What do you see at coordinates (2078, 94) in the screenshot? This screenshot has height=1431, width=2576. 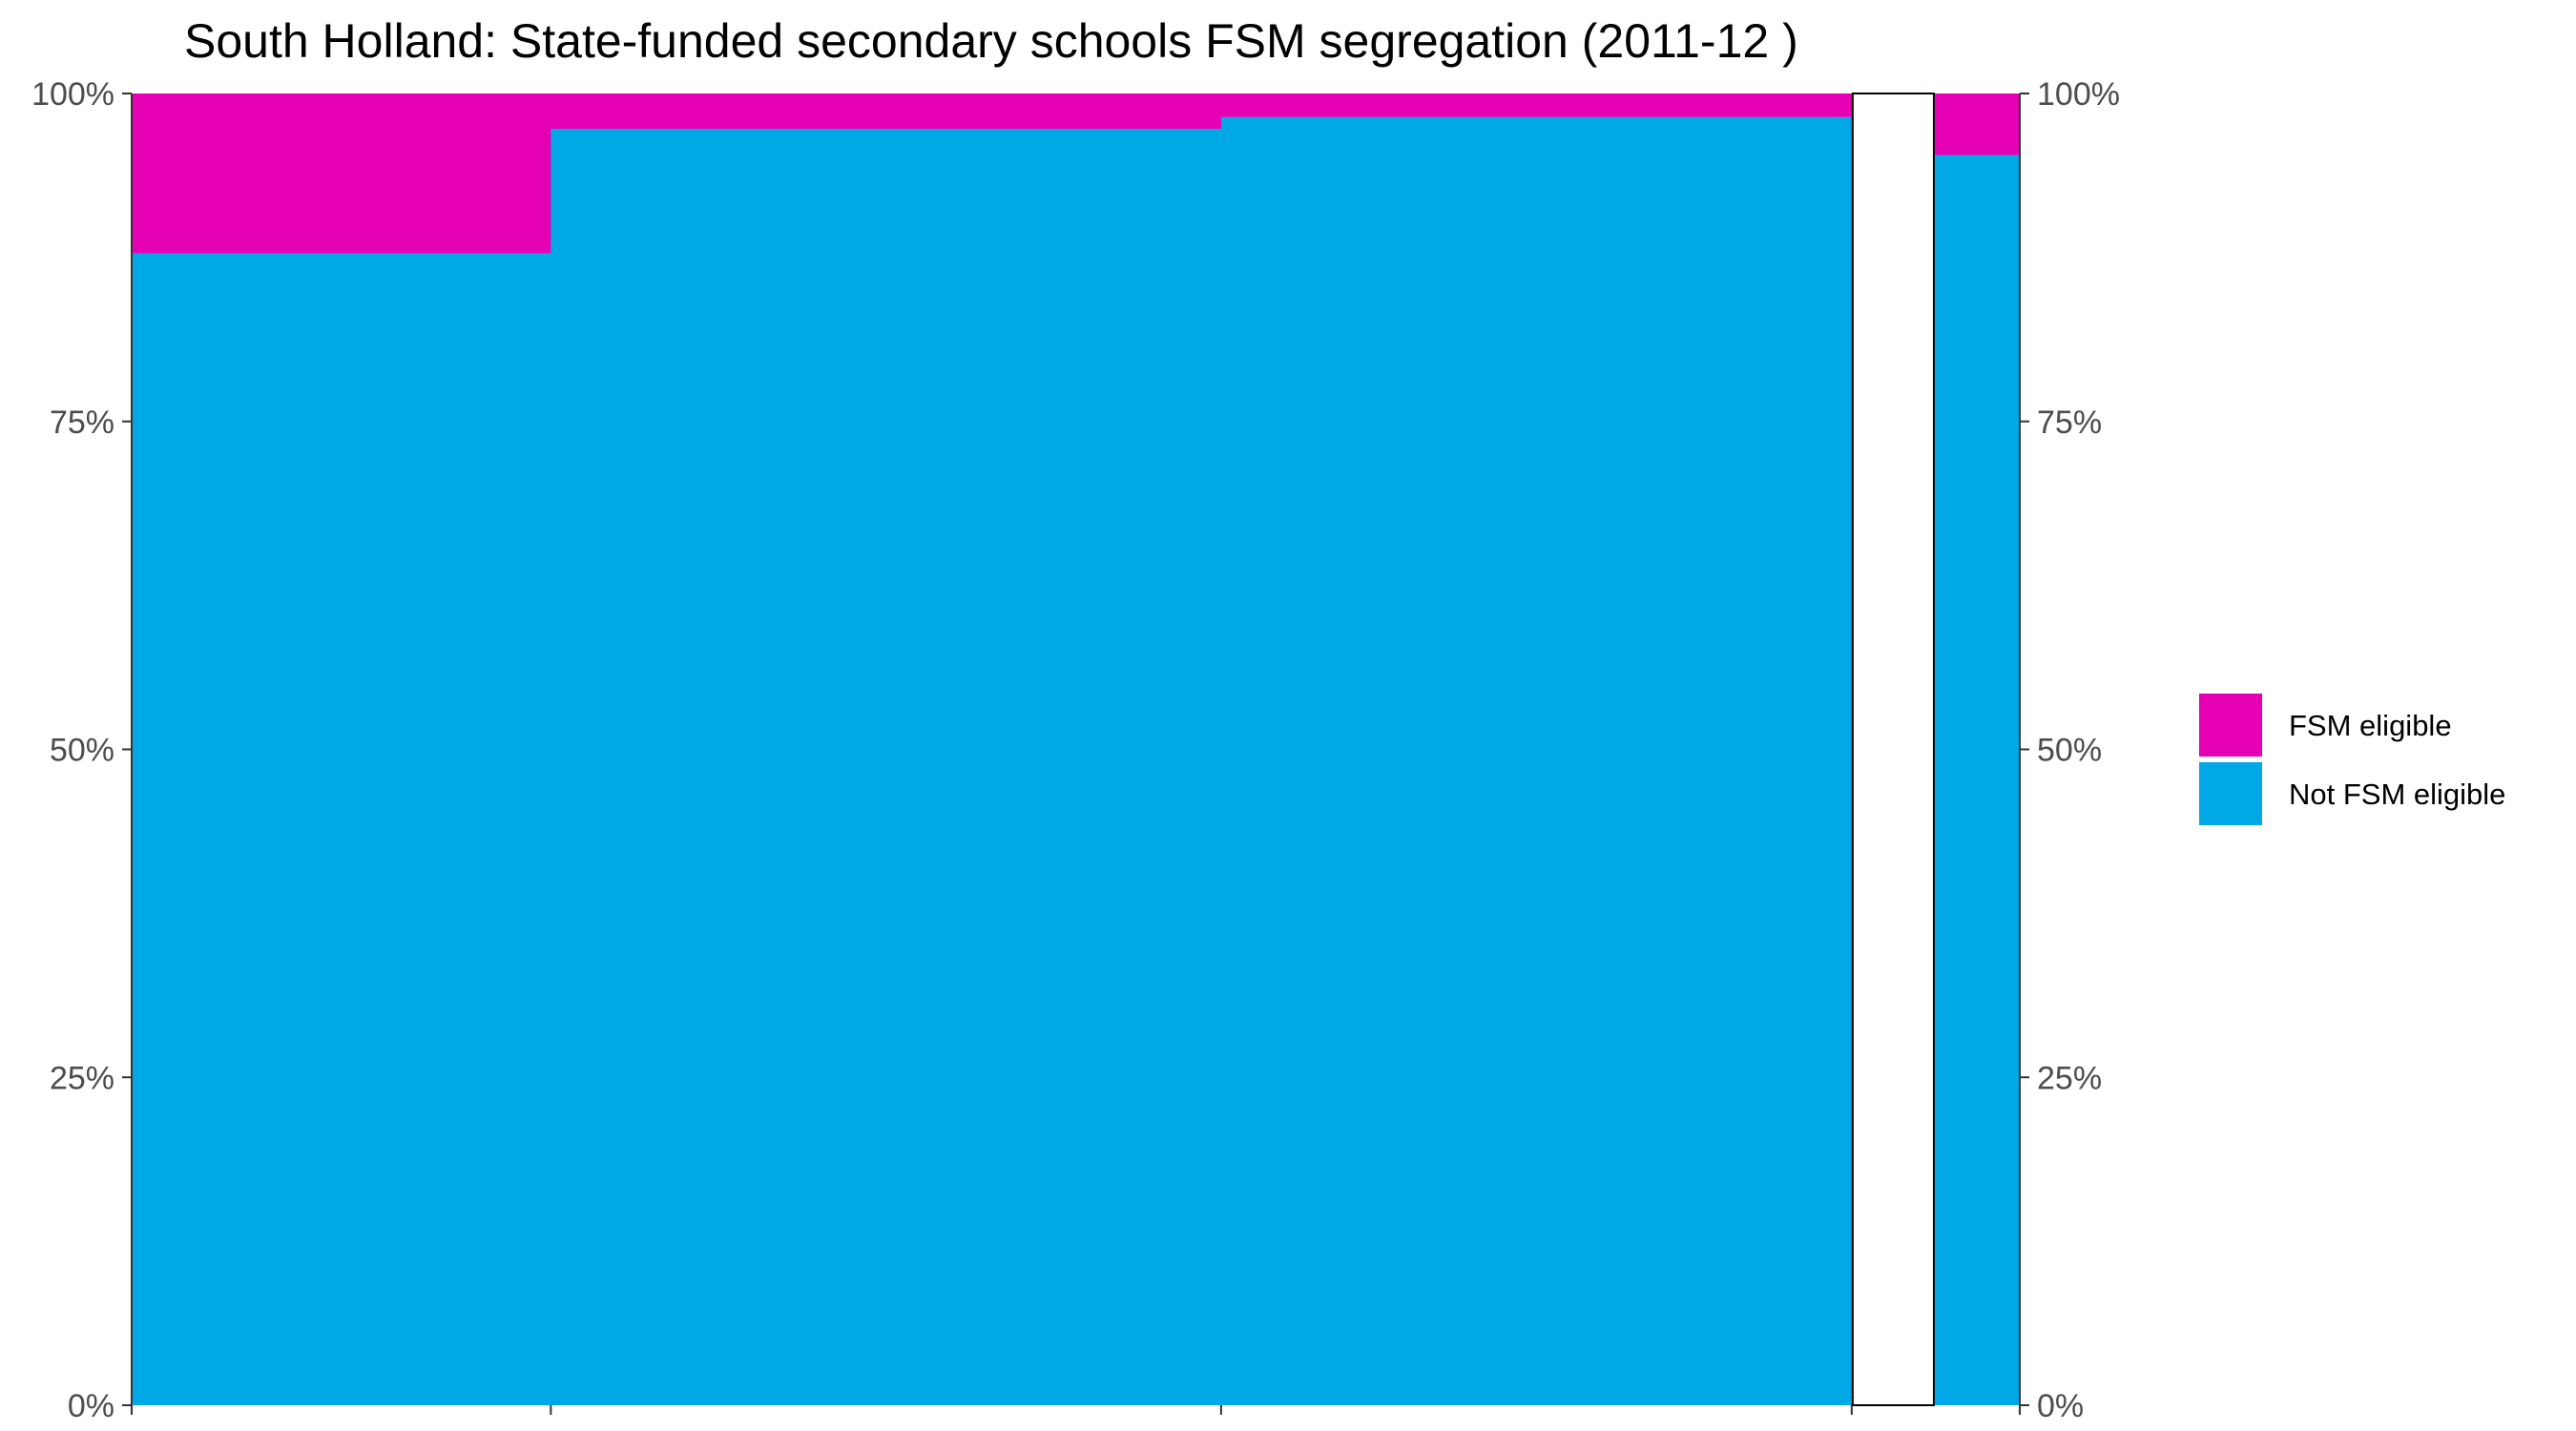 I see `y-tick-label-right: 100%` at bounding box center [2078, 94].